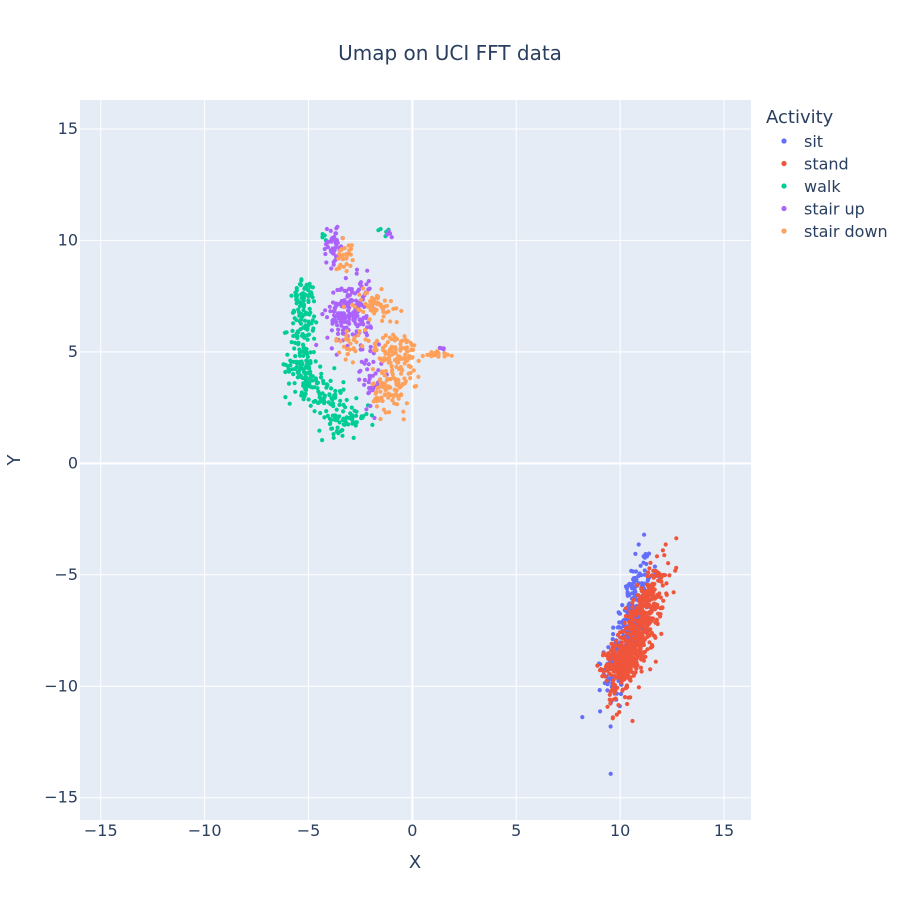  Describe the element at coordinates (620, 830) in the screenshot. I see `x-tick-label: 10` at that location.